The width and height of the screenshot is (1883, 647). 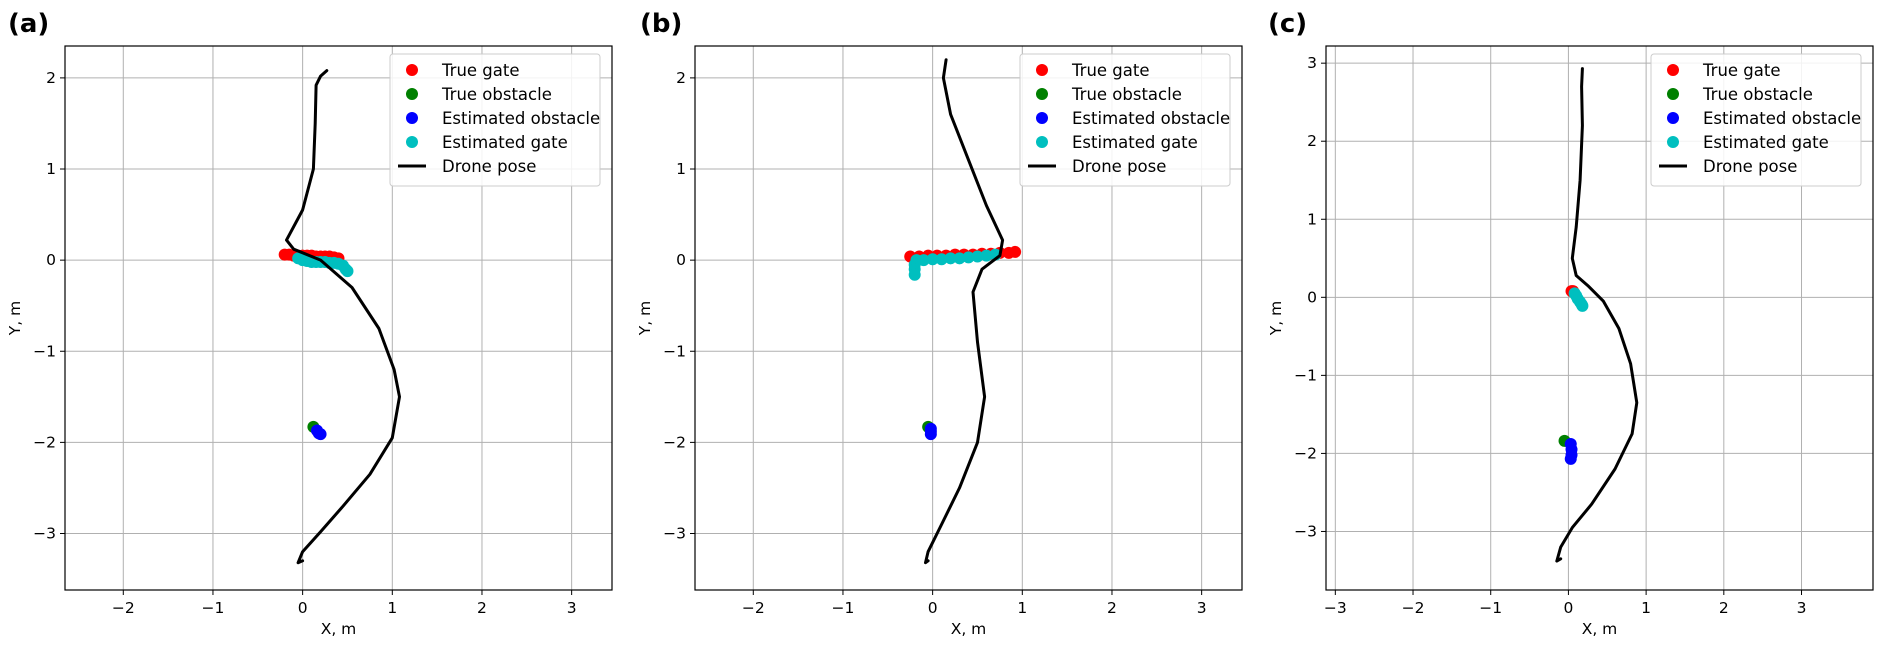 I want to click on y-tick-label: 3, so click(x=1312, y=63).